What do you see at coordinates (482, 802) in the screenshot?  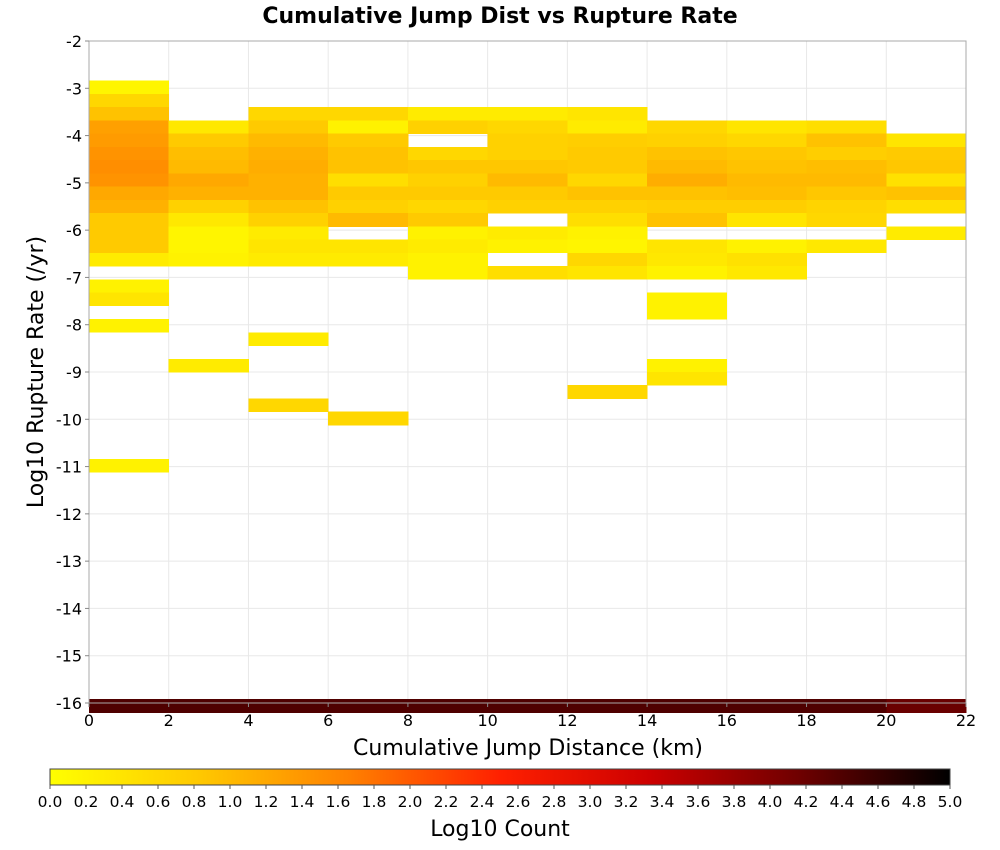 I see `colorbar-tick-label: 2.4` at bounding box center [482, 802].